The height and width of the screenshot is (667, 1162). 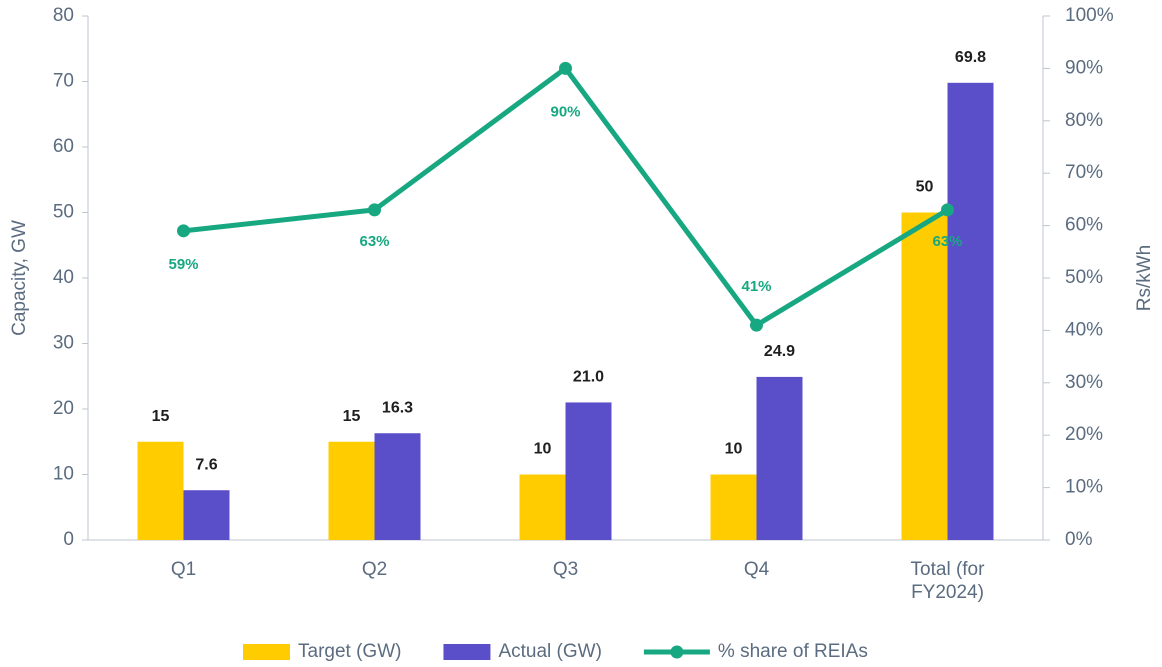 What do you see at coordinates (1084, 225) in the screenshot?
I see `y2-tick-label: 60%` at bounding box center [1084, 225].